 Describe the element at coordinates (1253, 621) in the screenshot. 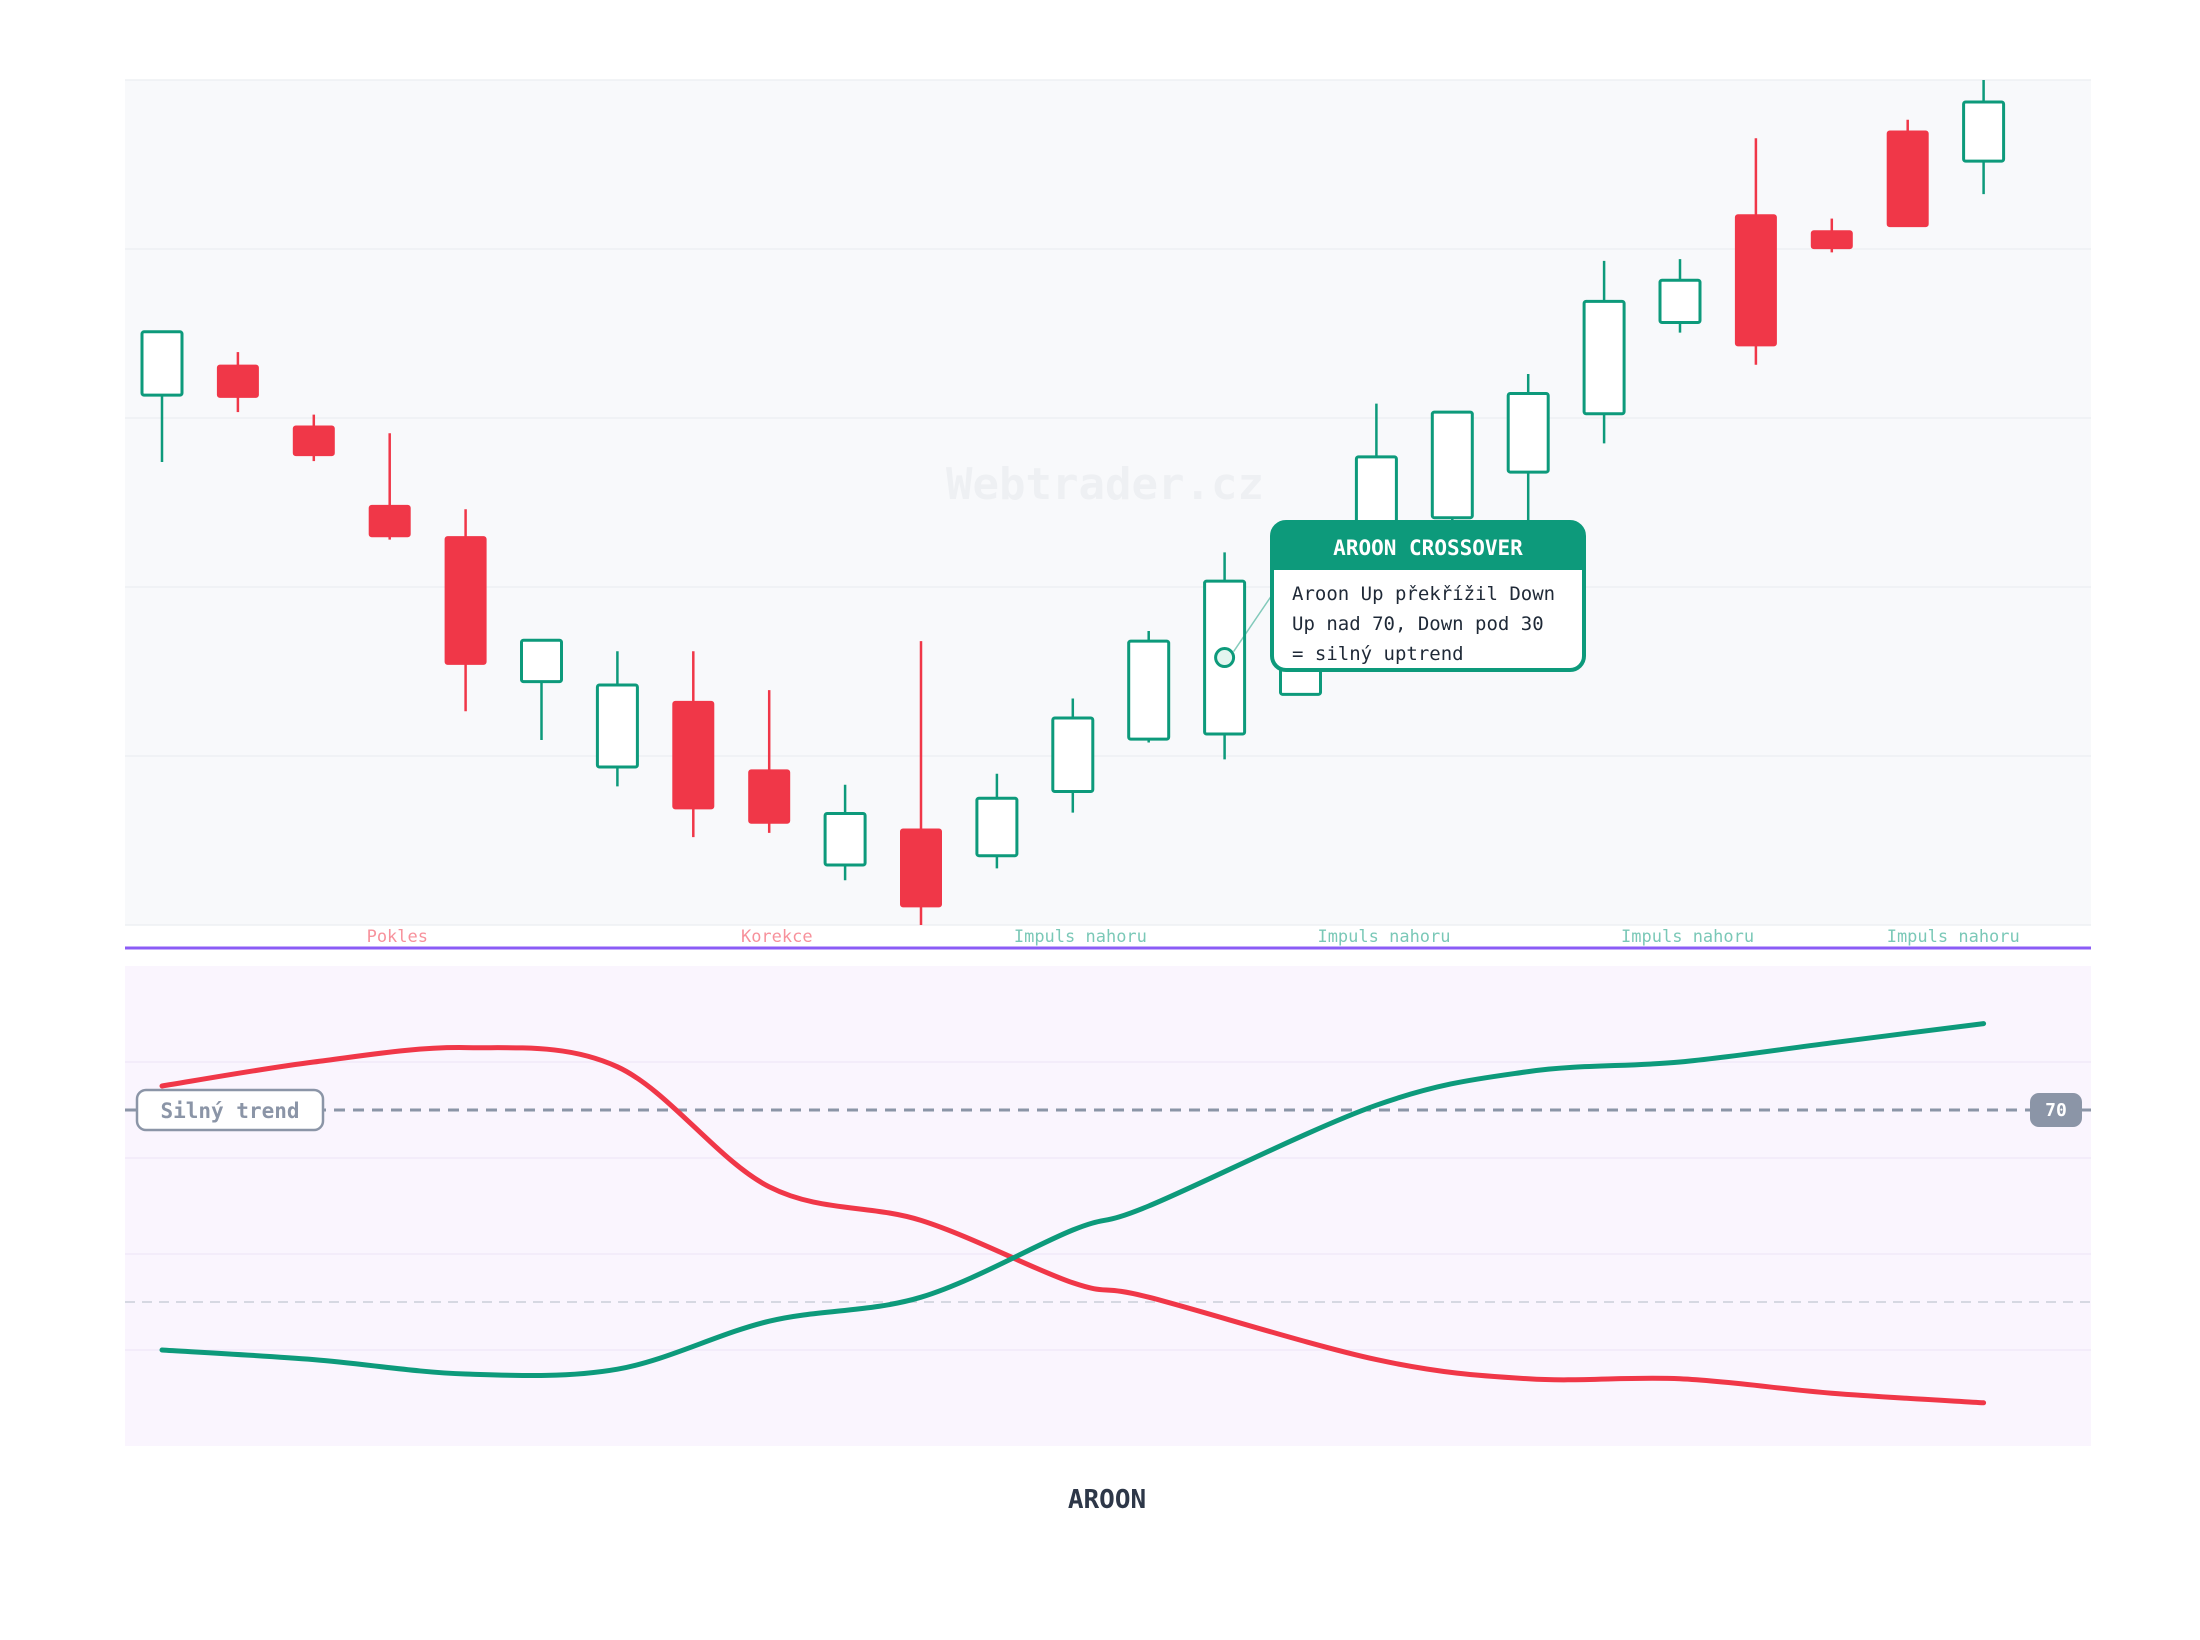

I see `callout-leader-line` at that location.